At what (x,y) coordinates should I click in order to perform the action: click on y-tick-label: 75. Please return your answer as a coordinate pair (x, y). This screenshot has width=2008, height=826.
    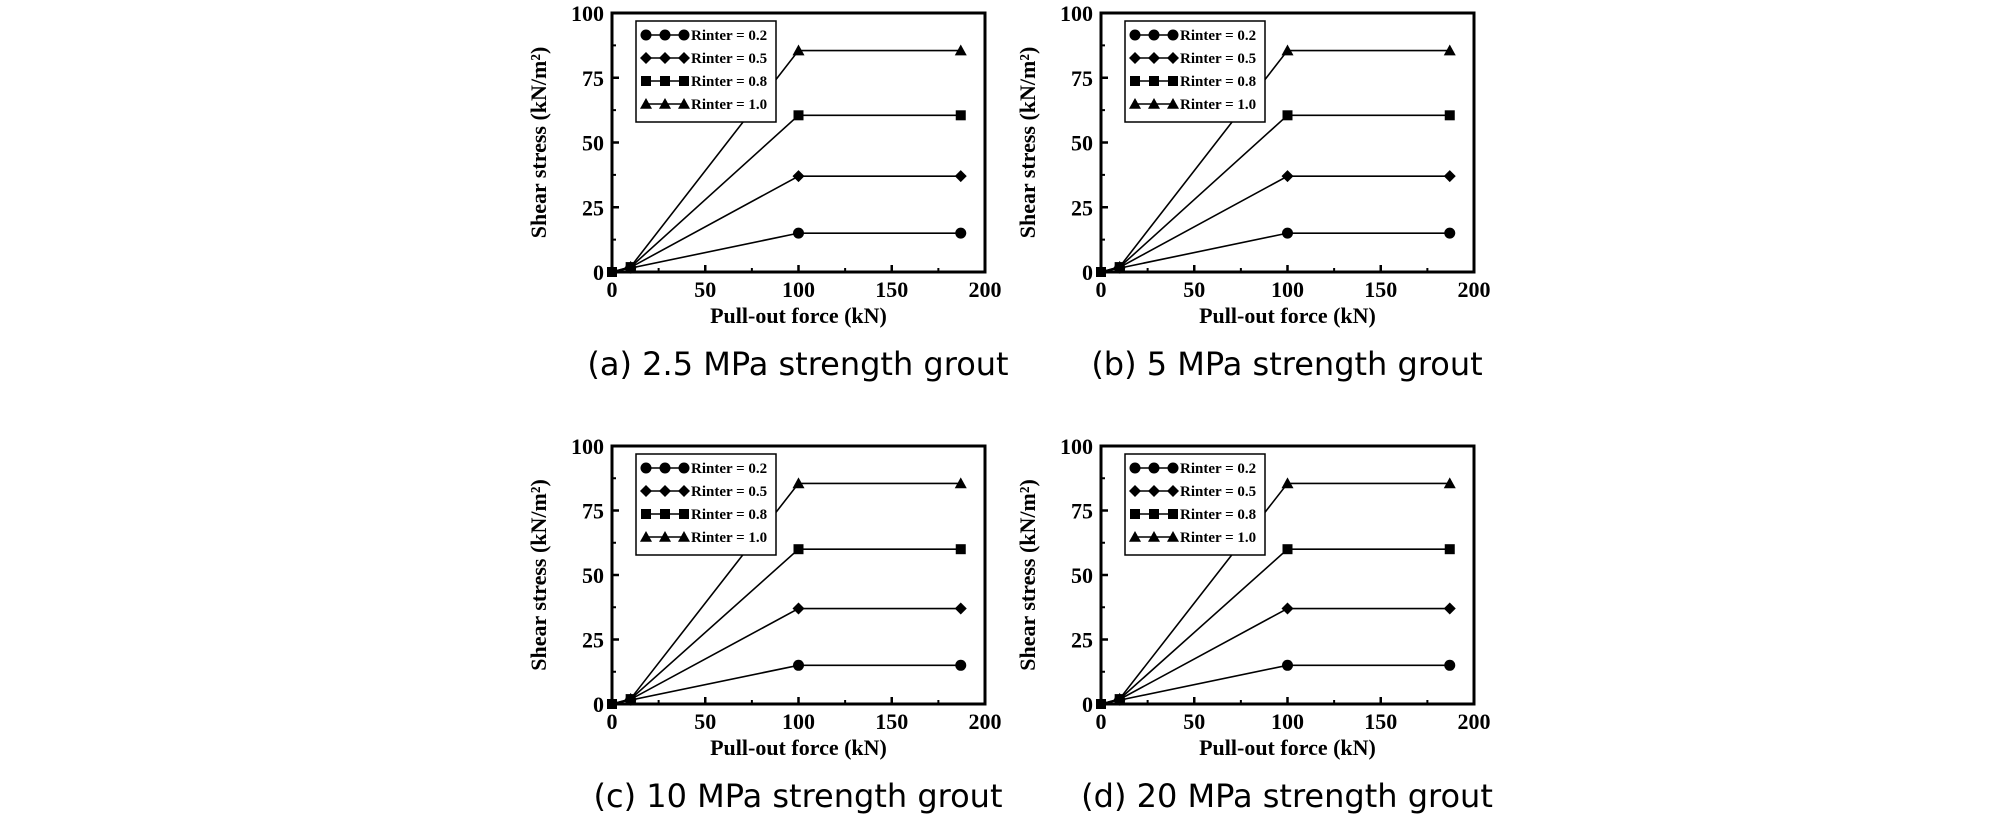
    Looking at the image, I should click on (593, 78).